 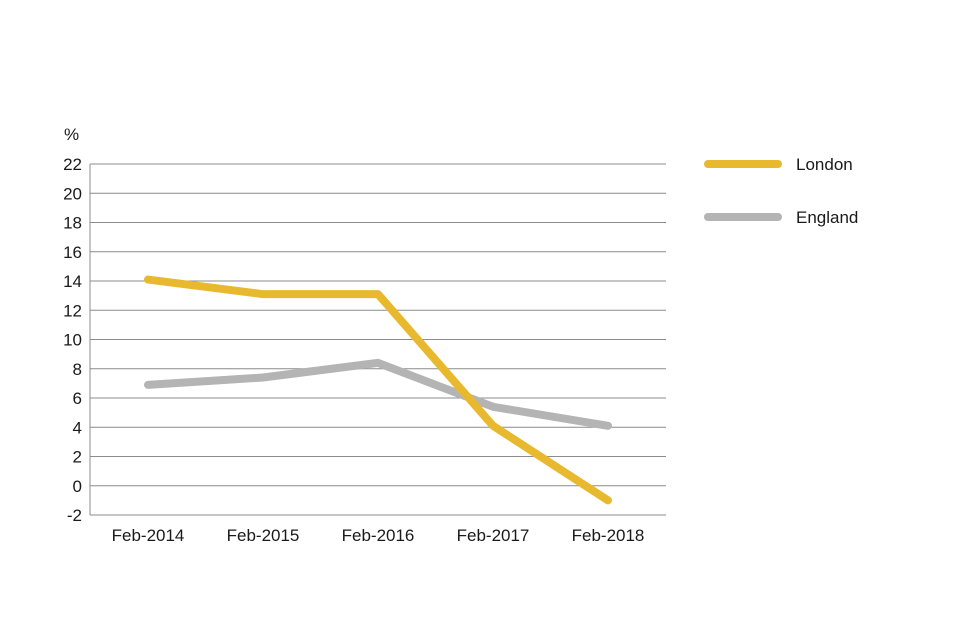 I want to click on x-tick-labels: Feb-2014 Feb-2015 Feb-2016 Feb-2017 Feb-2018, so click(x=378, y=535).